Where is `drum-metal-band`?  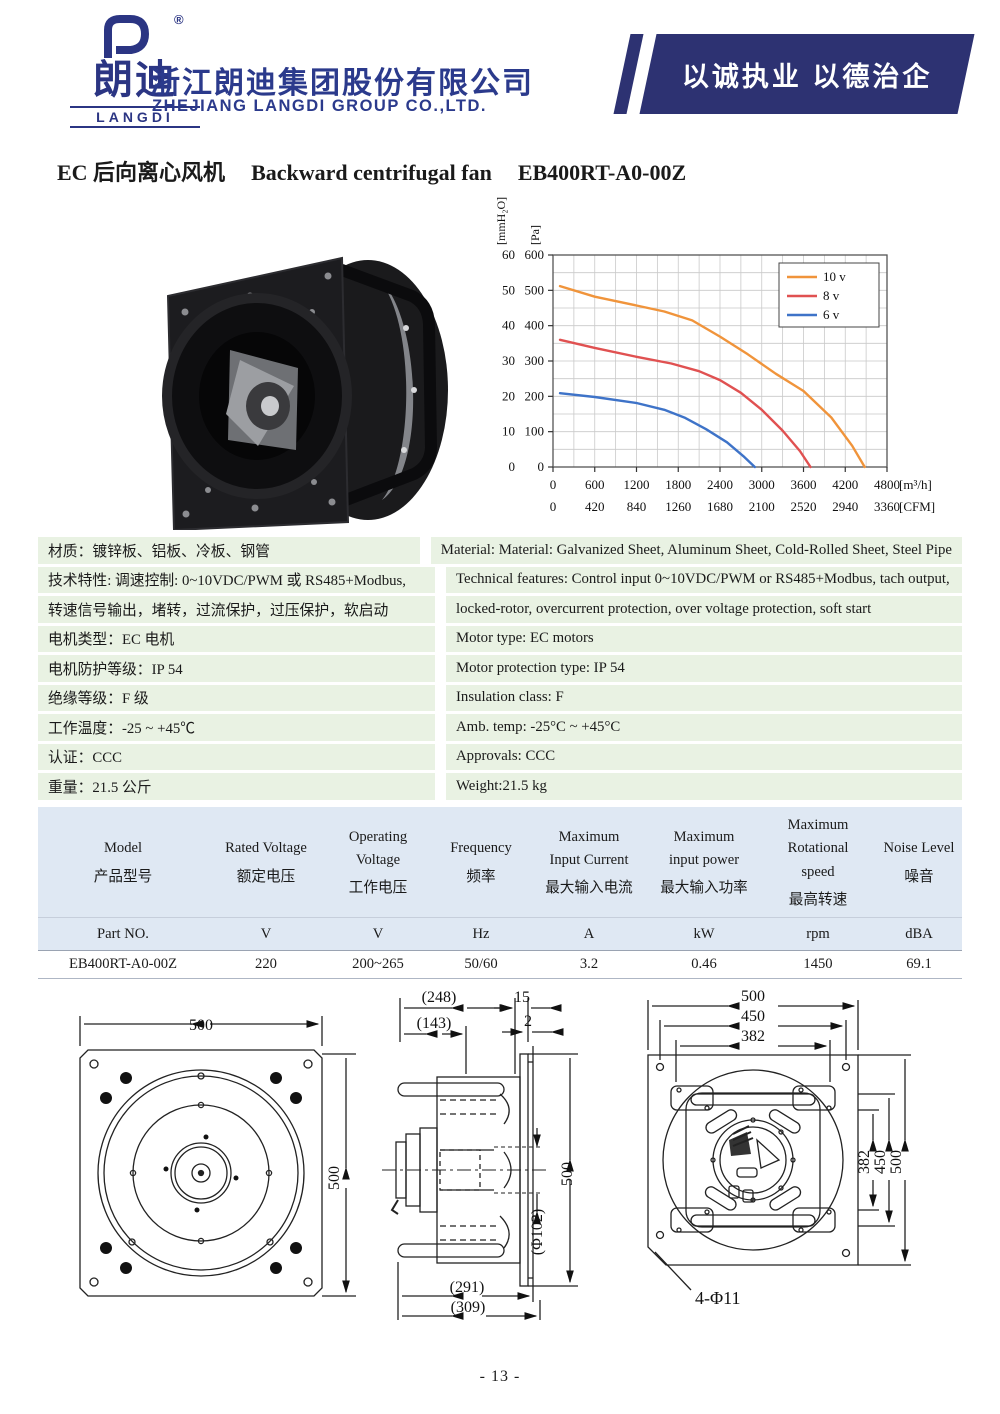
drum-metal-band is located at coordinates (396, 389).